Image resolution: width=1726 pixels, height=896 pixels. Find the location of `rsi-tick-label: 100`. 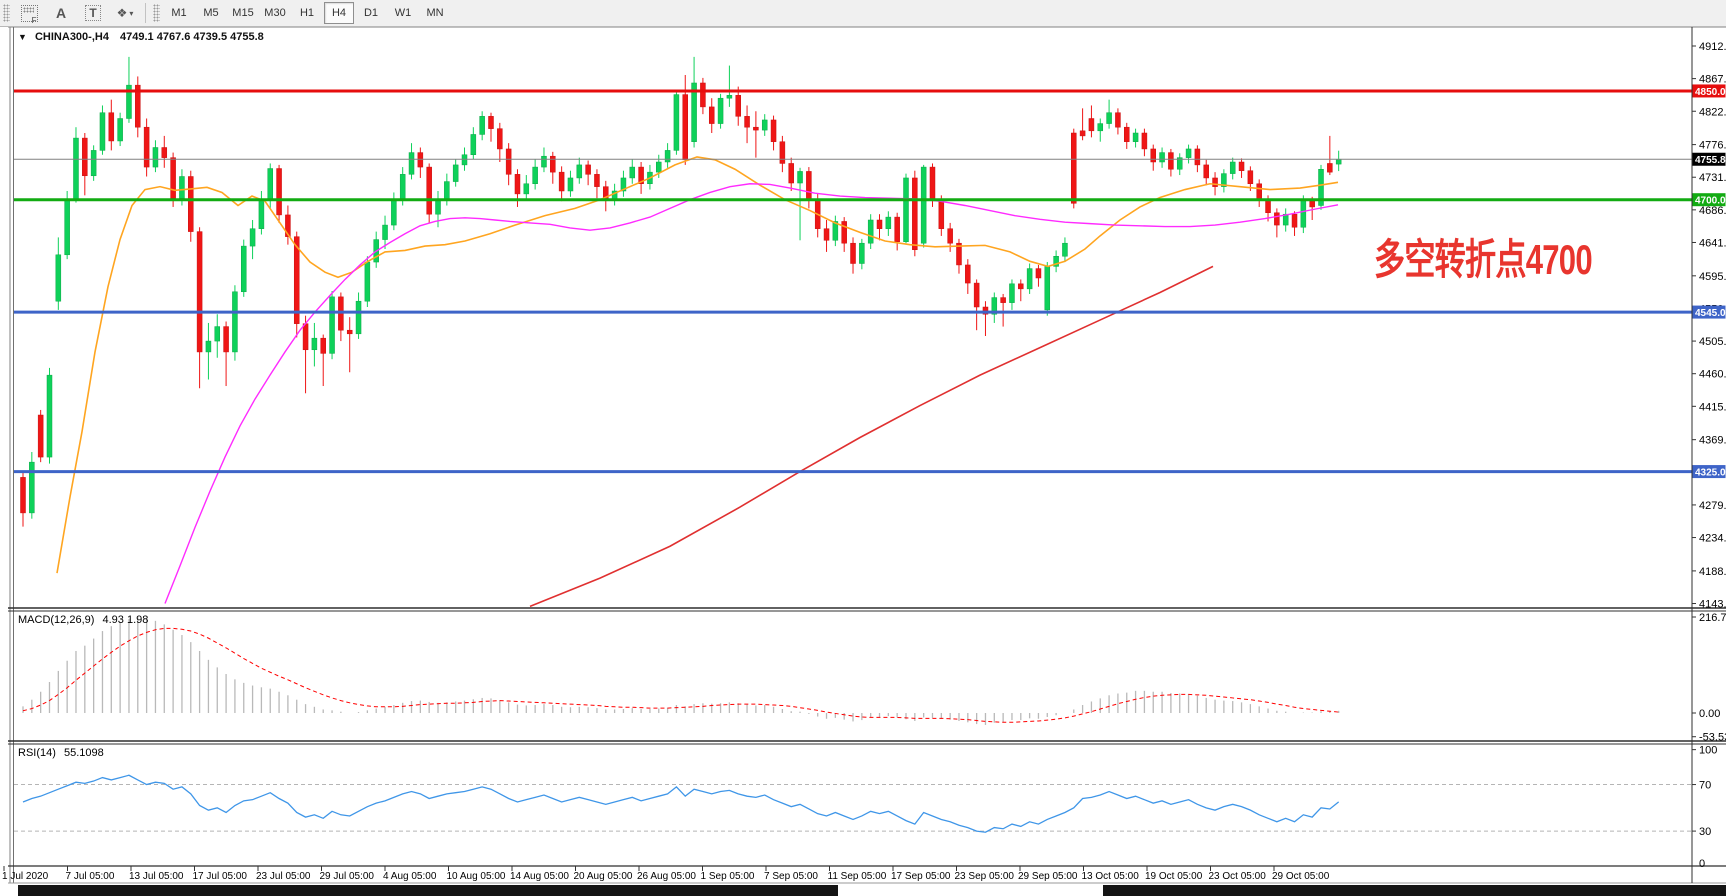

rsi-tick-label: 100 is located at coordinates (1708, 751).